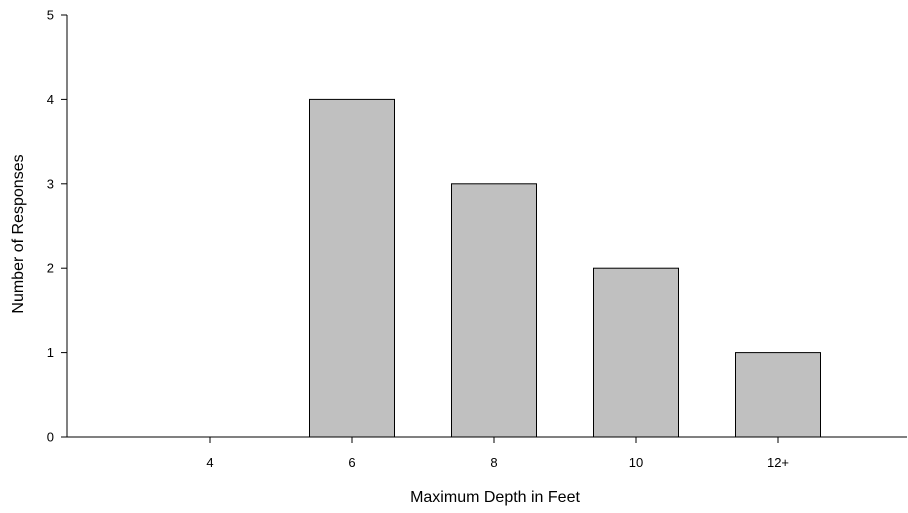  Describe the element at coordinates (497, 453) in the screenshot. I see `x-axis-ticks: 4 6 8 10 12+` at that location.